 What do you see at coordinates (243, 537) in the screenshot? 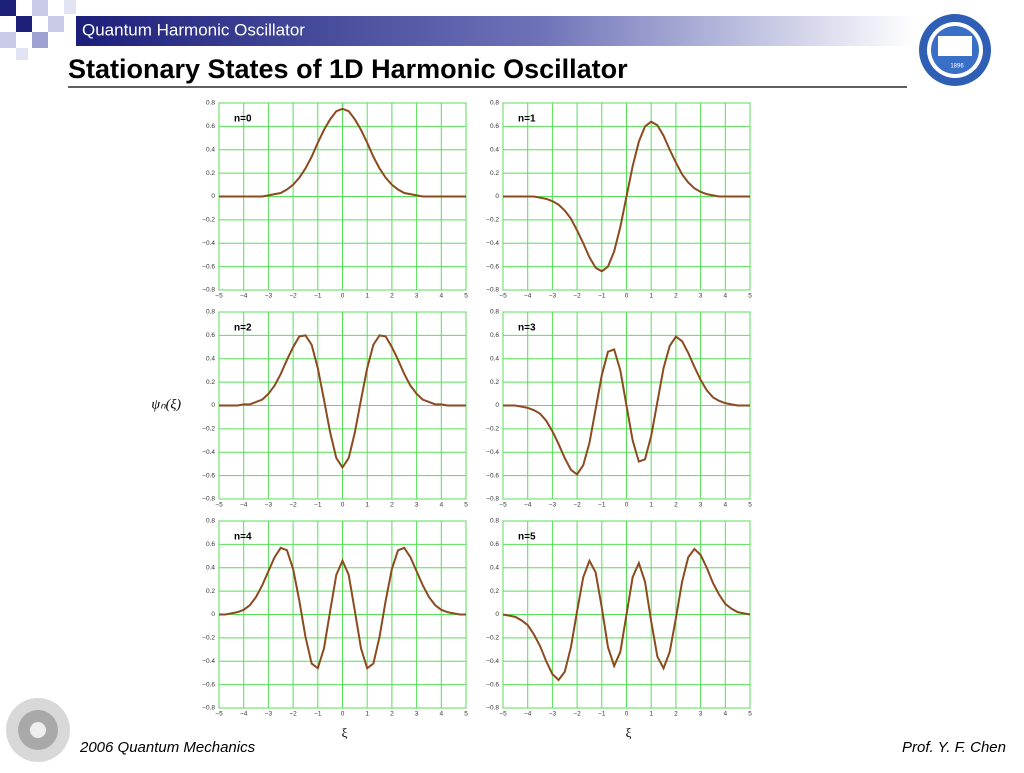
I see `state-label: n=4` at bounding box center [243, 537].